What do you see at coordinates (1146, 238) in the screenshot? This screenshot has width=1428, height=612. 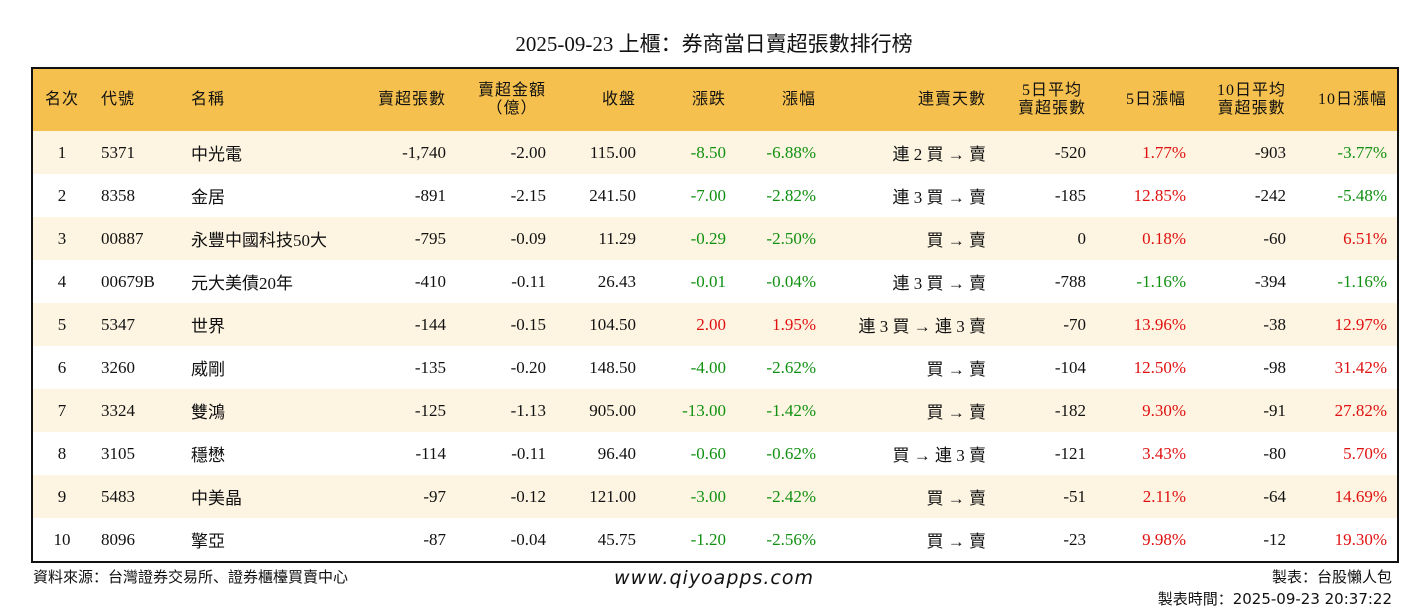 I see `table-cell: 0.18%` at bounding box center [1146, 238].